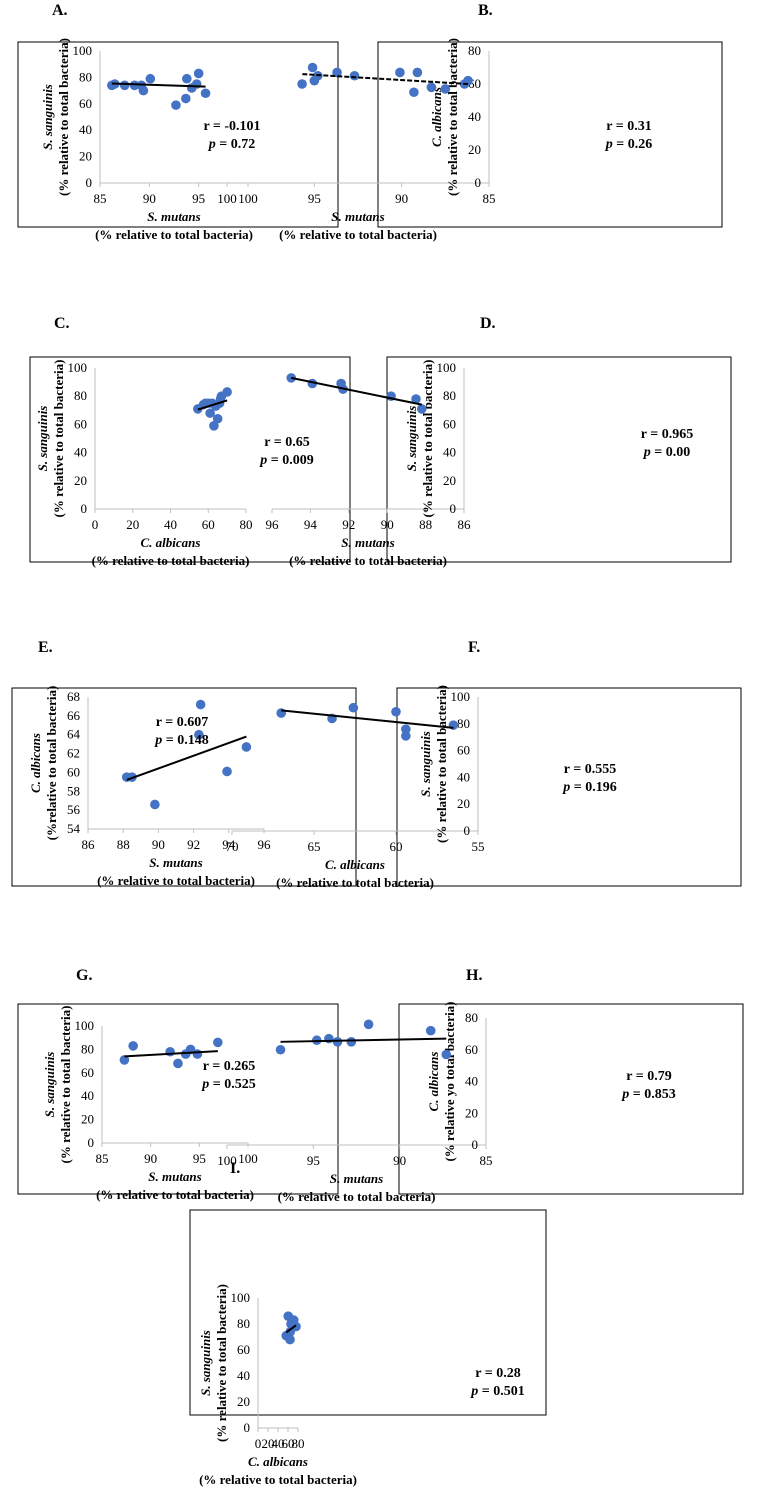  What do you see at coordinates (667, 434) in the screenshot?
I see `r-value-label: r = 0.965` at bounding box center [667, 434].